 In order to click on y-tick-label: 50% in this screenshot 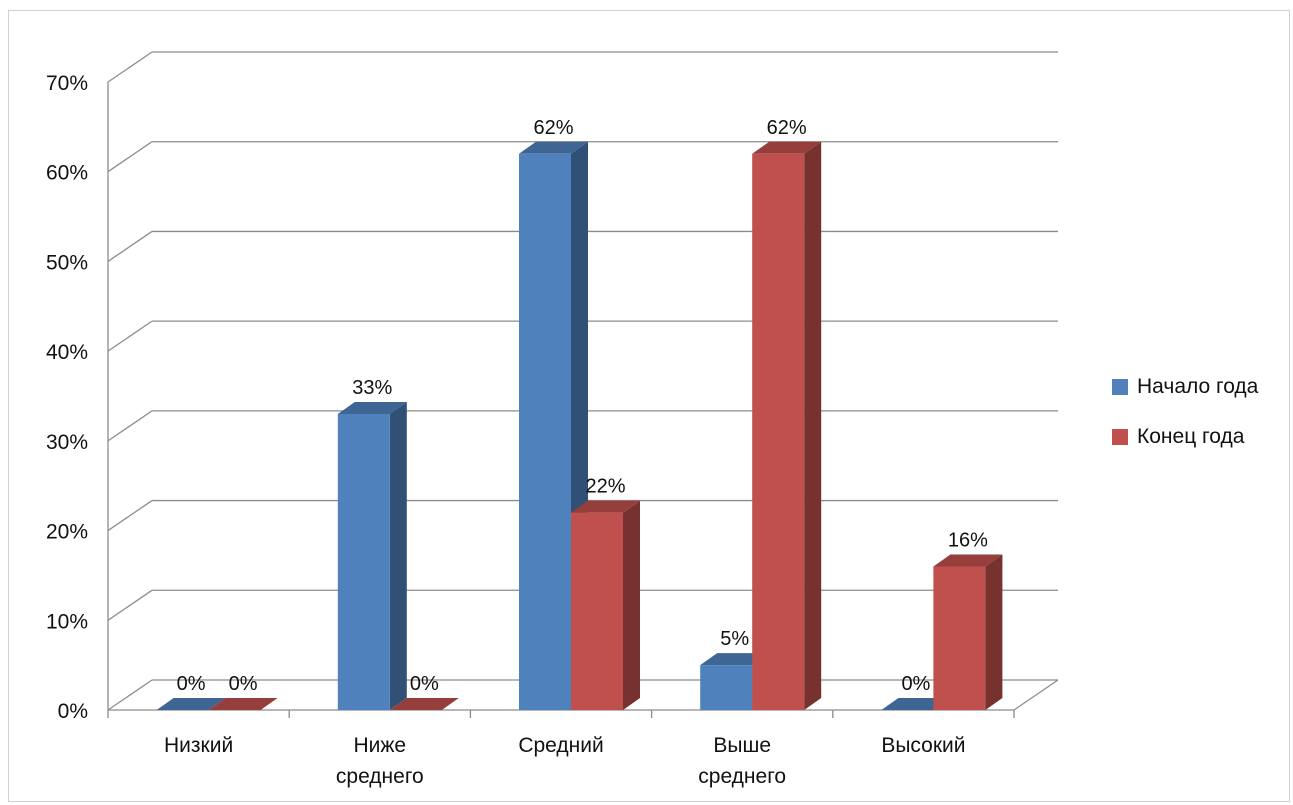, I will do `click(67, 262)`.